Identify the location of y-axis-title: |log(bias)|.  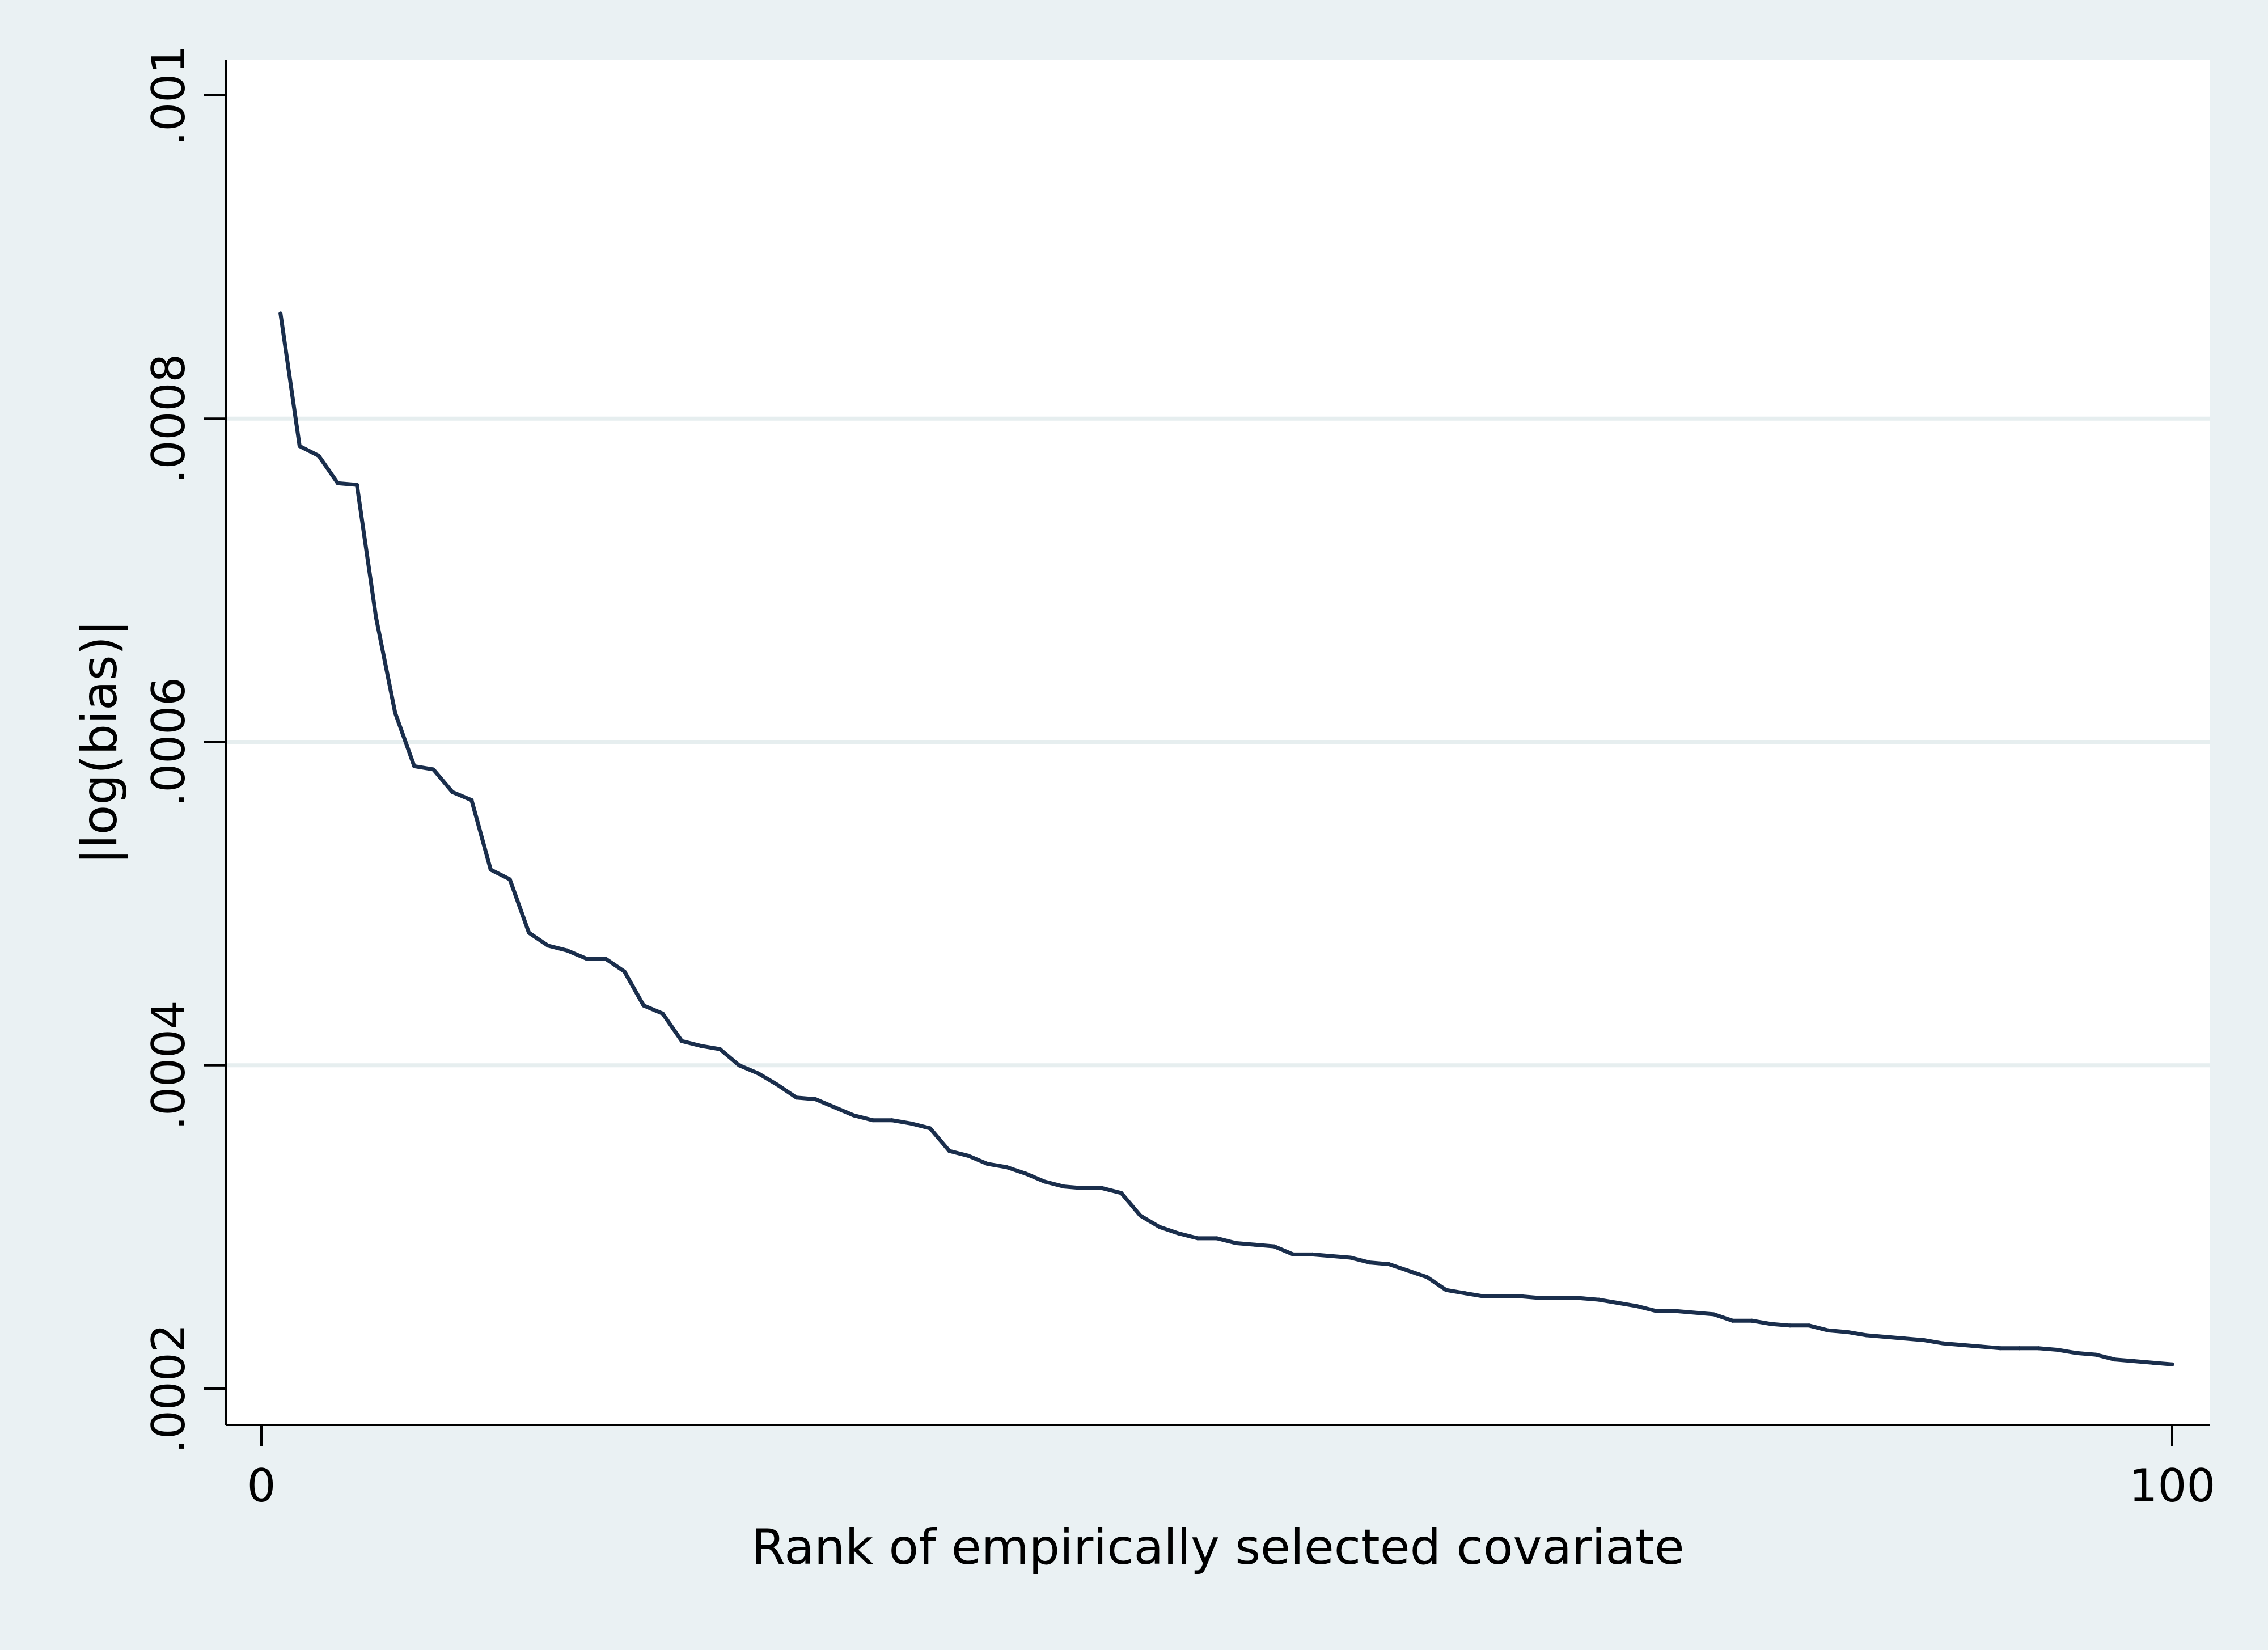
(99, 742).